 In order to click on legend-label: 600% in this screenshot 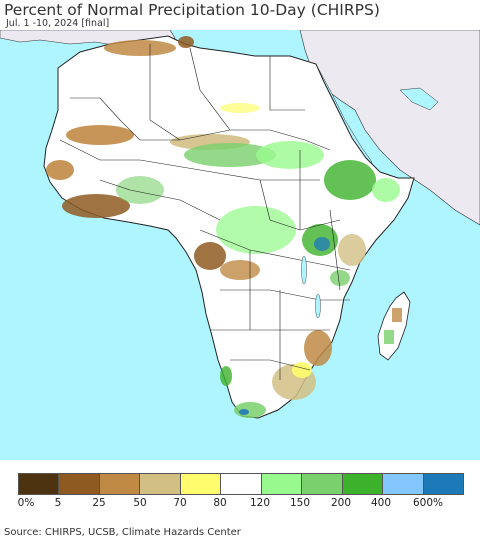, I will do `click(428, 503)`.